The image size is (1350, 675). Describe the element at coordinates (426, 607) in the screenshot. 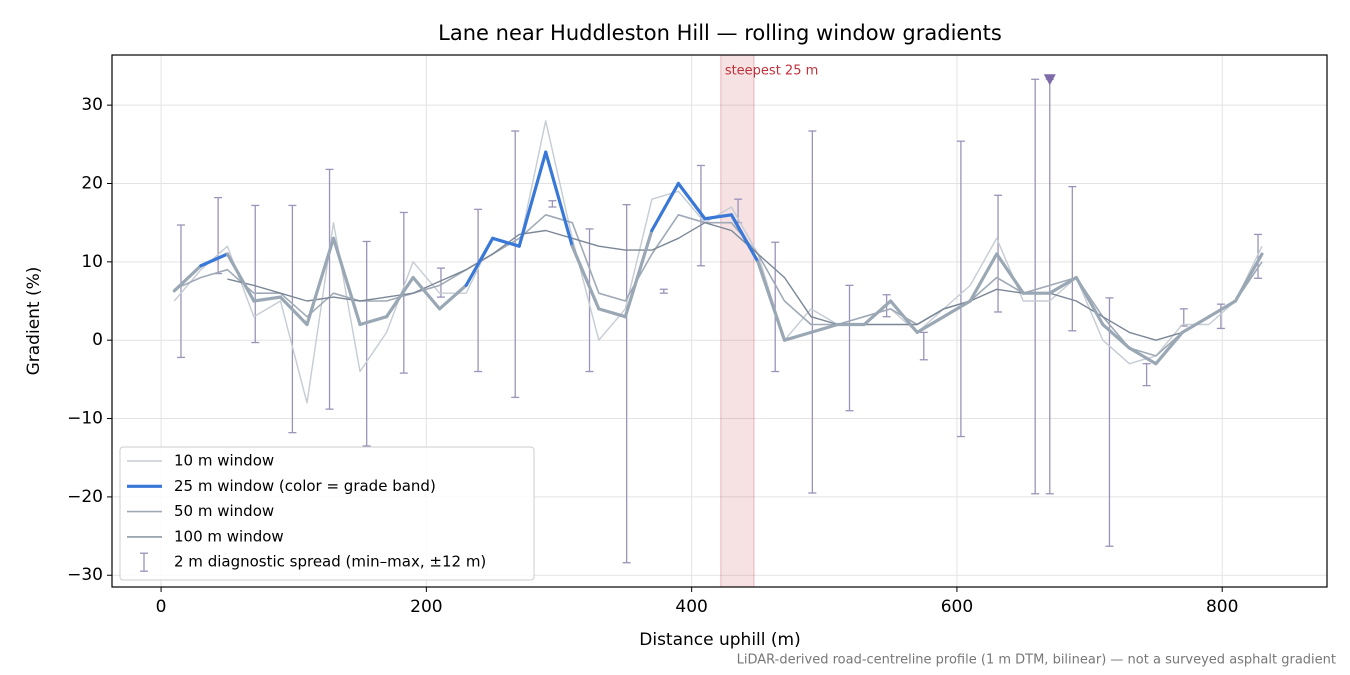

I see `x-tick-label: 200` at that location.